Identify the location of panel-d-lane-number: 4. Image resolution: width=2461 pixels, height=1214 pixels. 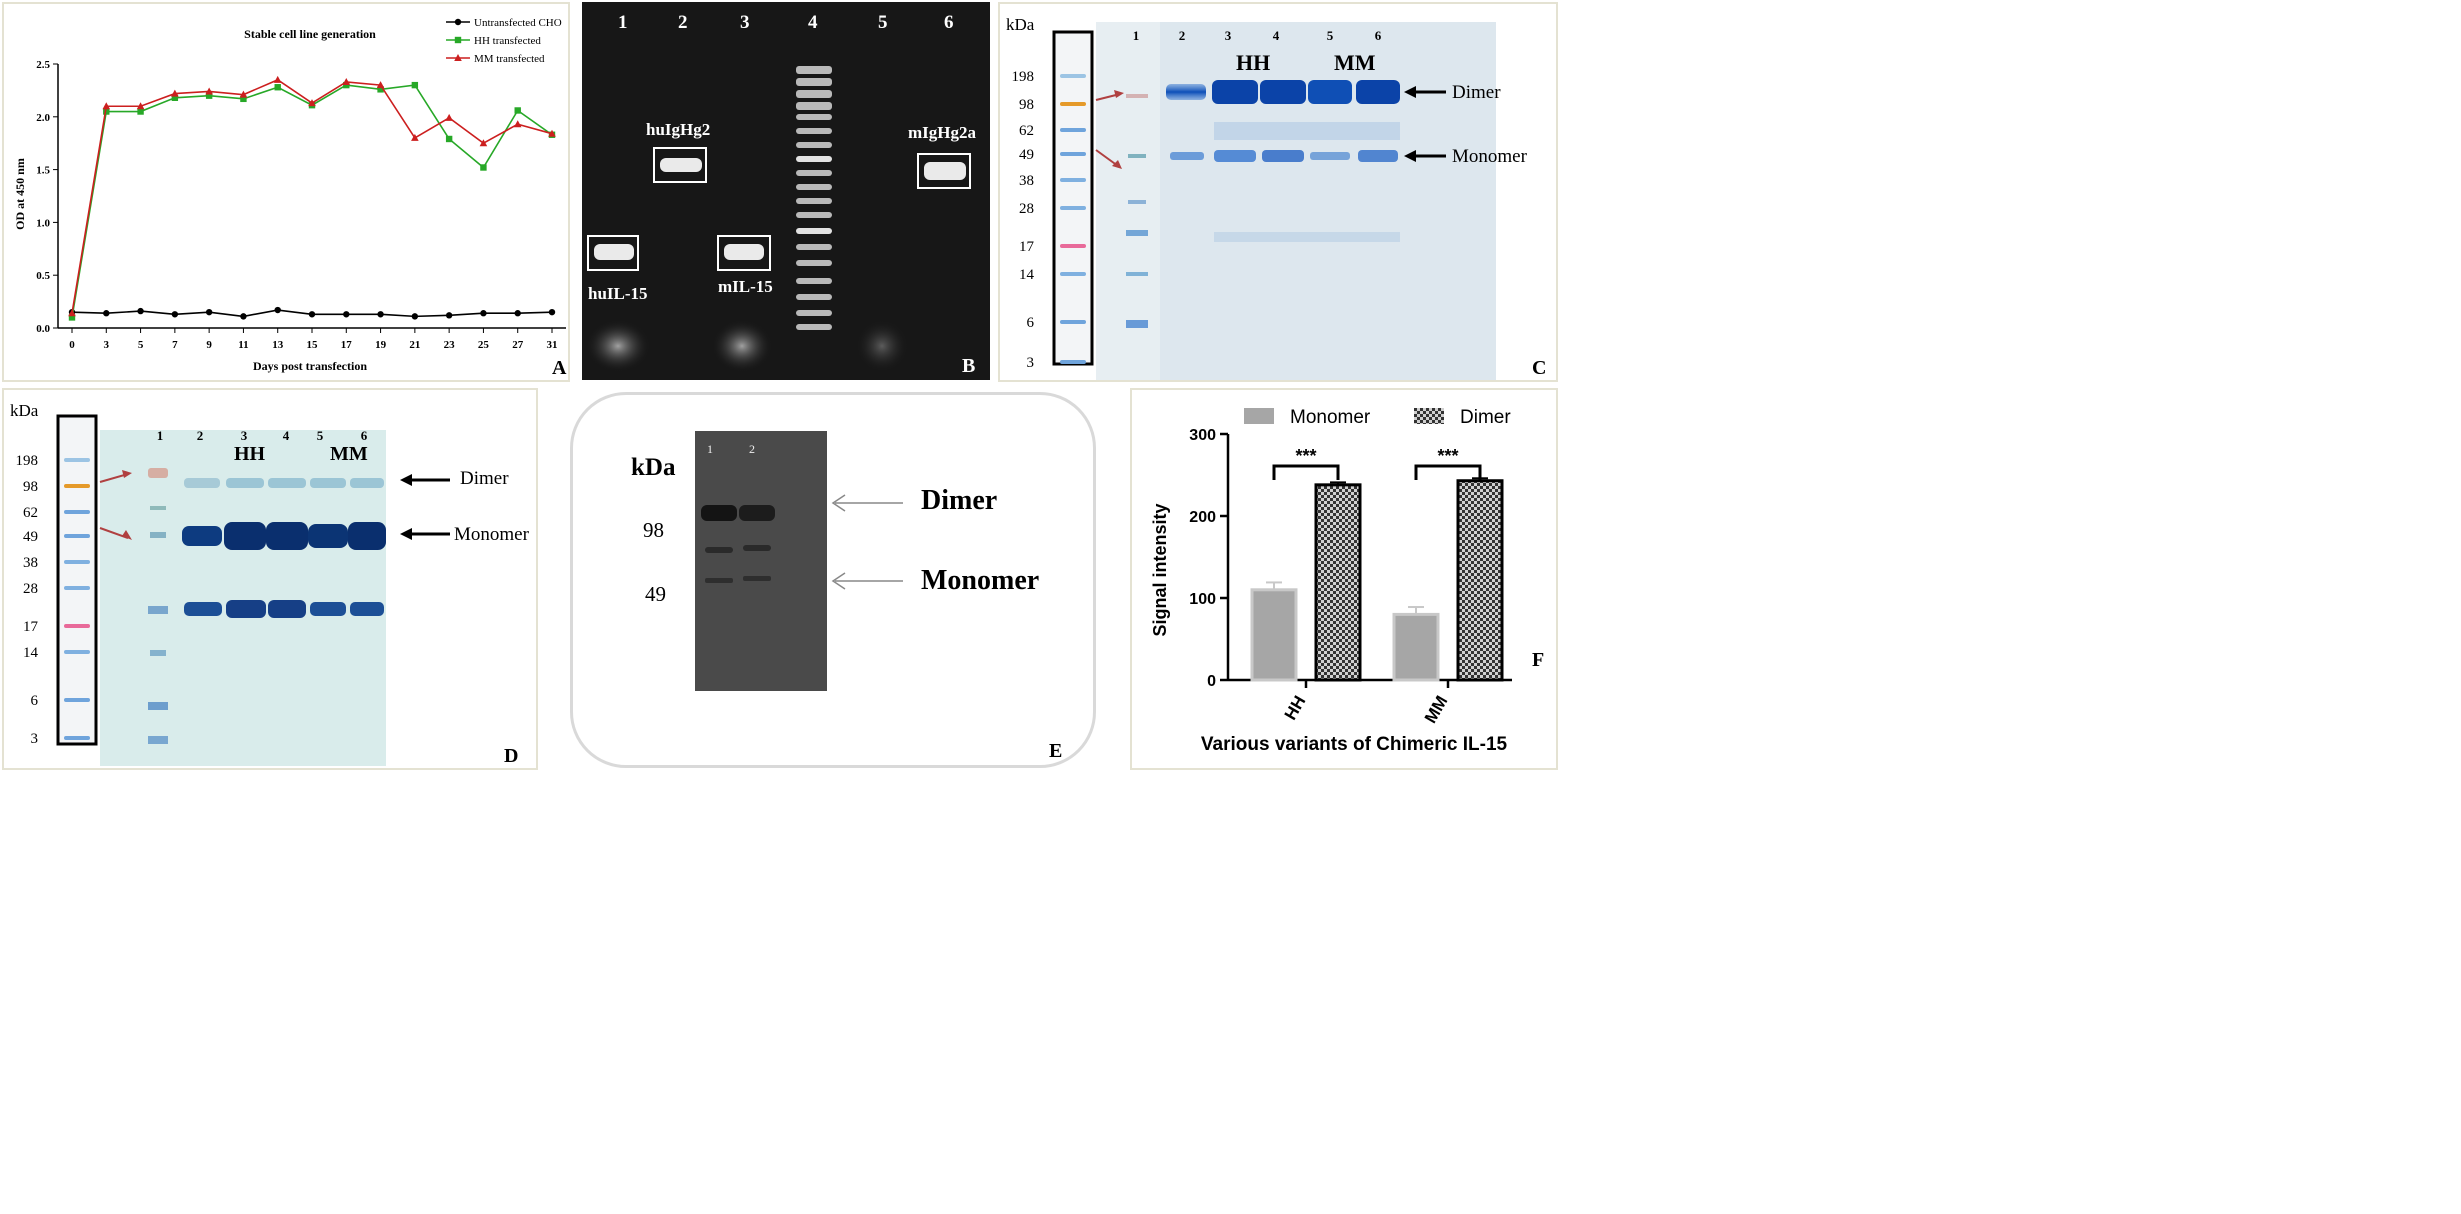
(286, 435).